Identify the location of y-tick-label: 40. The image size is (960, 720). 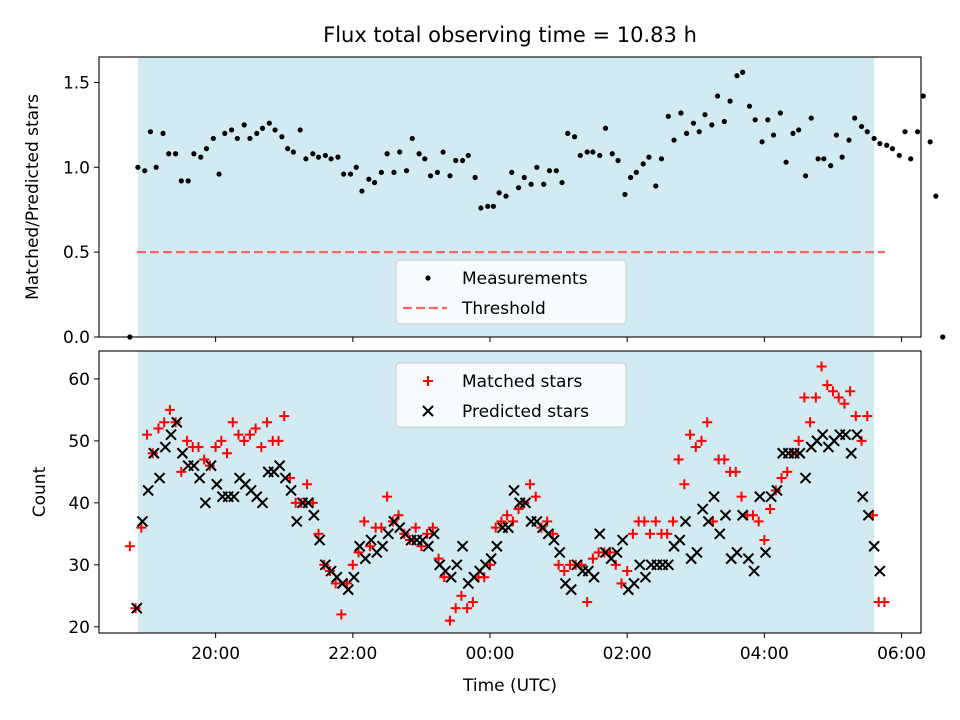
(79, 504).